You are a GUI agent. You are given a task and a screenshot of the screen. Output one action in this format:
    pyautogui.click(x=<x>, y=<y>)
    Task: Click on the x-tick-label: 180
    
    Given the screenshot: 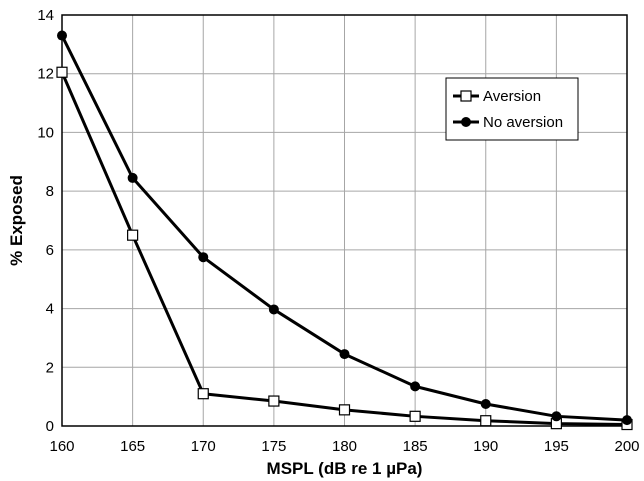 What is the action you would take?
    pyautogui.click(x=344, y=446)
    